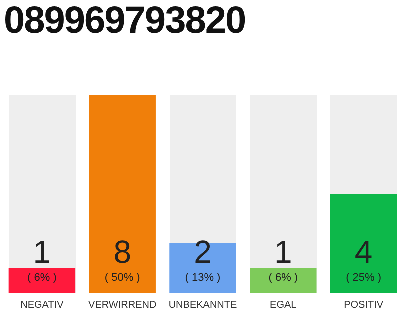  What do you see at coordinates (122, 305) in the screenshot?
I see `x-tick-label: VERWIRREND` at bounding box center [122, 305].